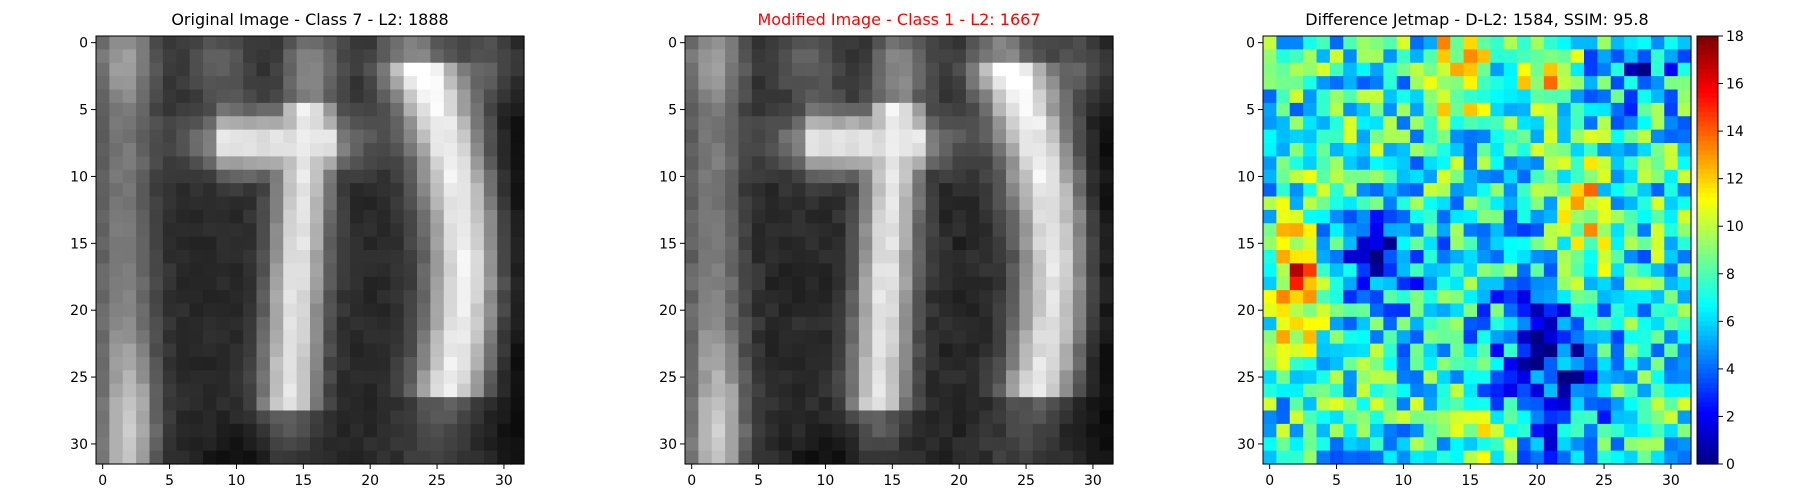 The height and width of the screenshot is (500, 1800). What do you see at coordinates (1707, 67) in the screenshot?
I see `colorbar-segment` at bounding box center [1707, 67].